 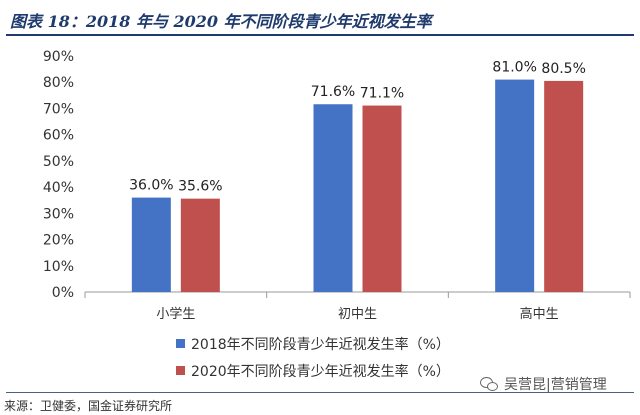 I want to click on y-tick-label: 60%, so click(x=58, y=136).